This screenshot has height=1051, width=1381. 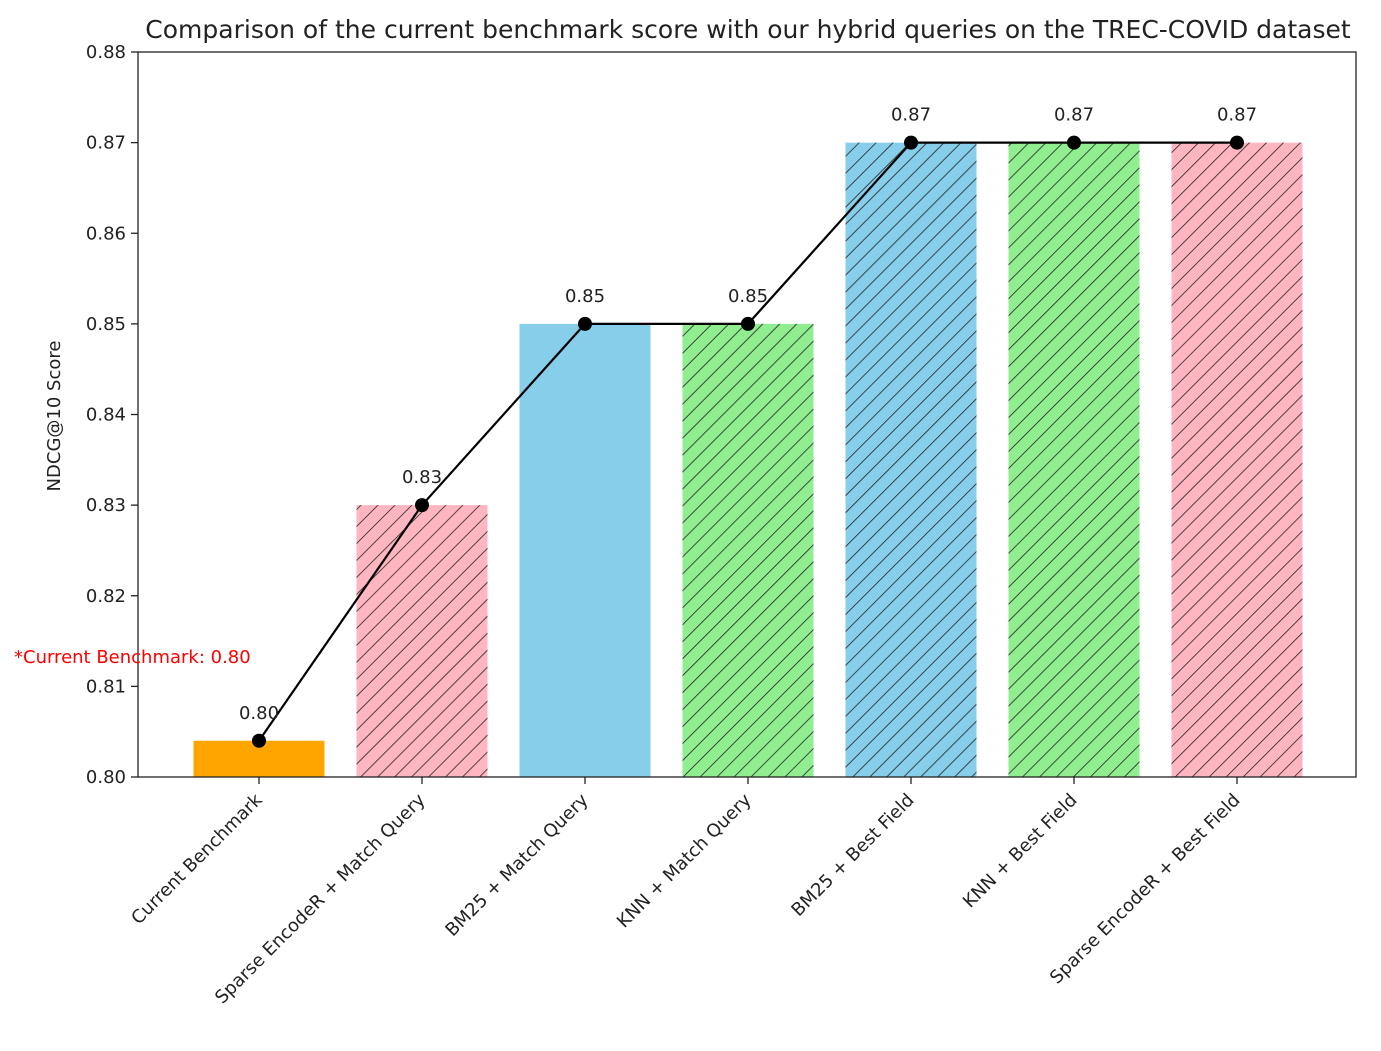 I want to click on y-tick-label: 0.83, so click(x=106, y=505).